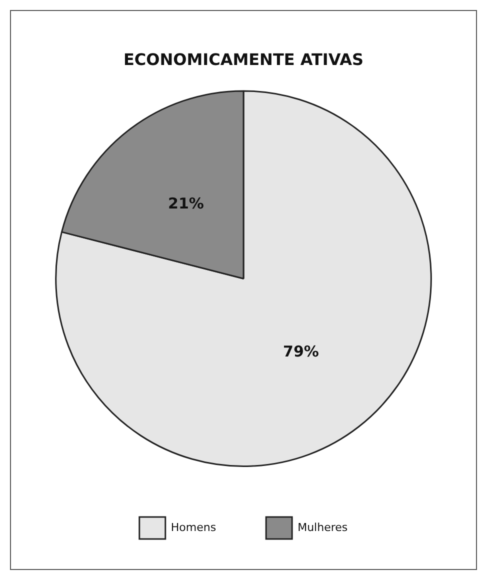  I want to click on legend-label: Homens, so click(193, 527).